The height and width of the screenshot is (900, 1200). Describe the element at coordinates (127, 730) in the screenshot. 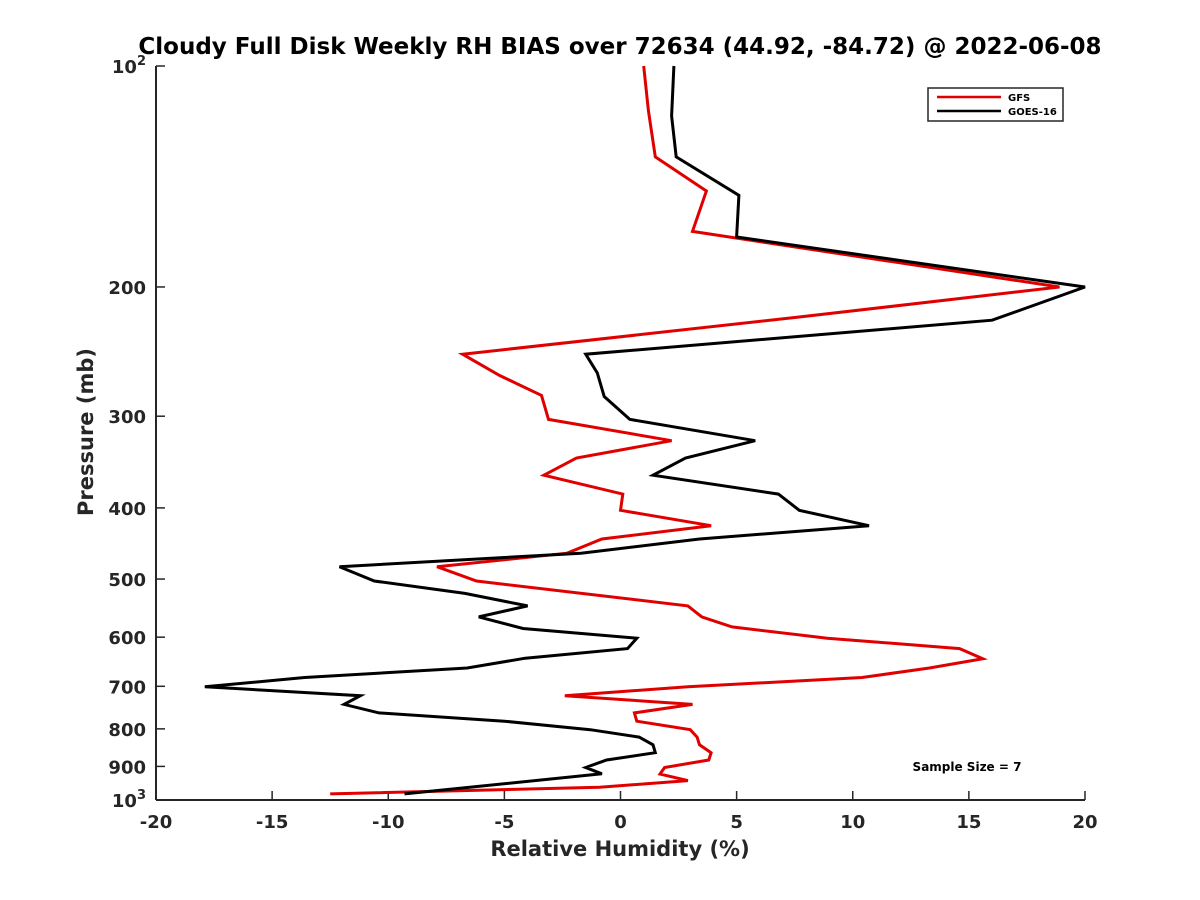

I see `y-tick-label: 800` at that location.